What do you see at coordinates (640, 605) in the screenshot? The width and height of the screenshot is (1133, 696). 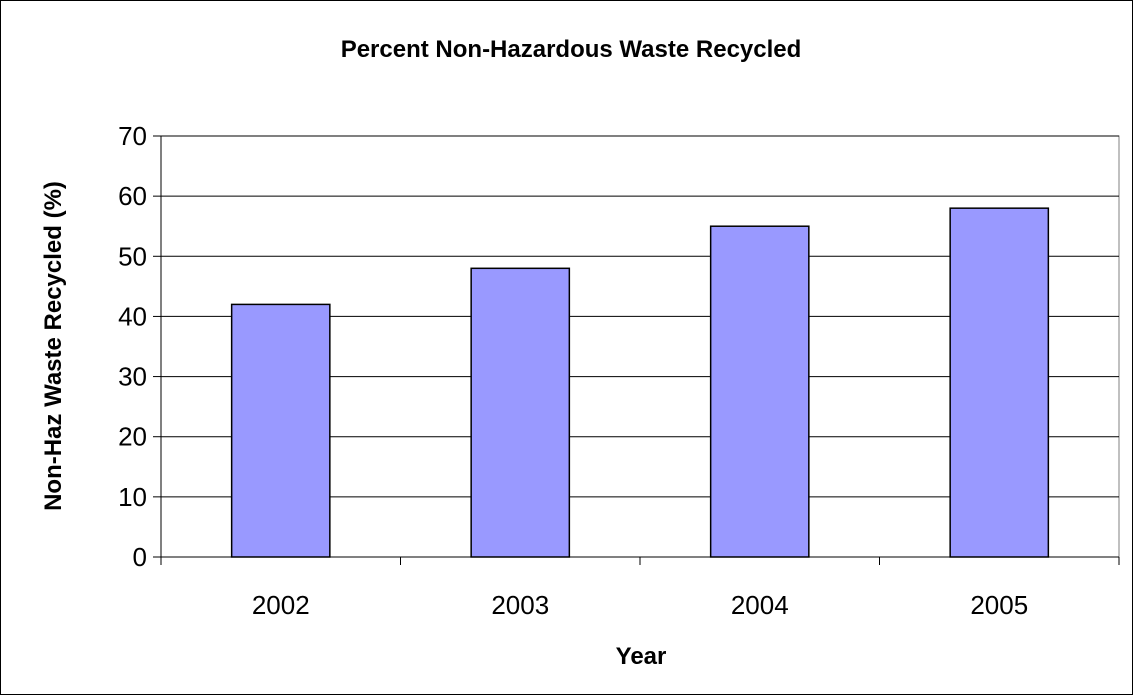 I see `x-tick-labels: 2002 2003 2004 2005` at bounding box center [640, 605].